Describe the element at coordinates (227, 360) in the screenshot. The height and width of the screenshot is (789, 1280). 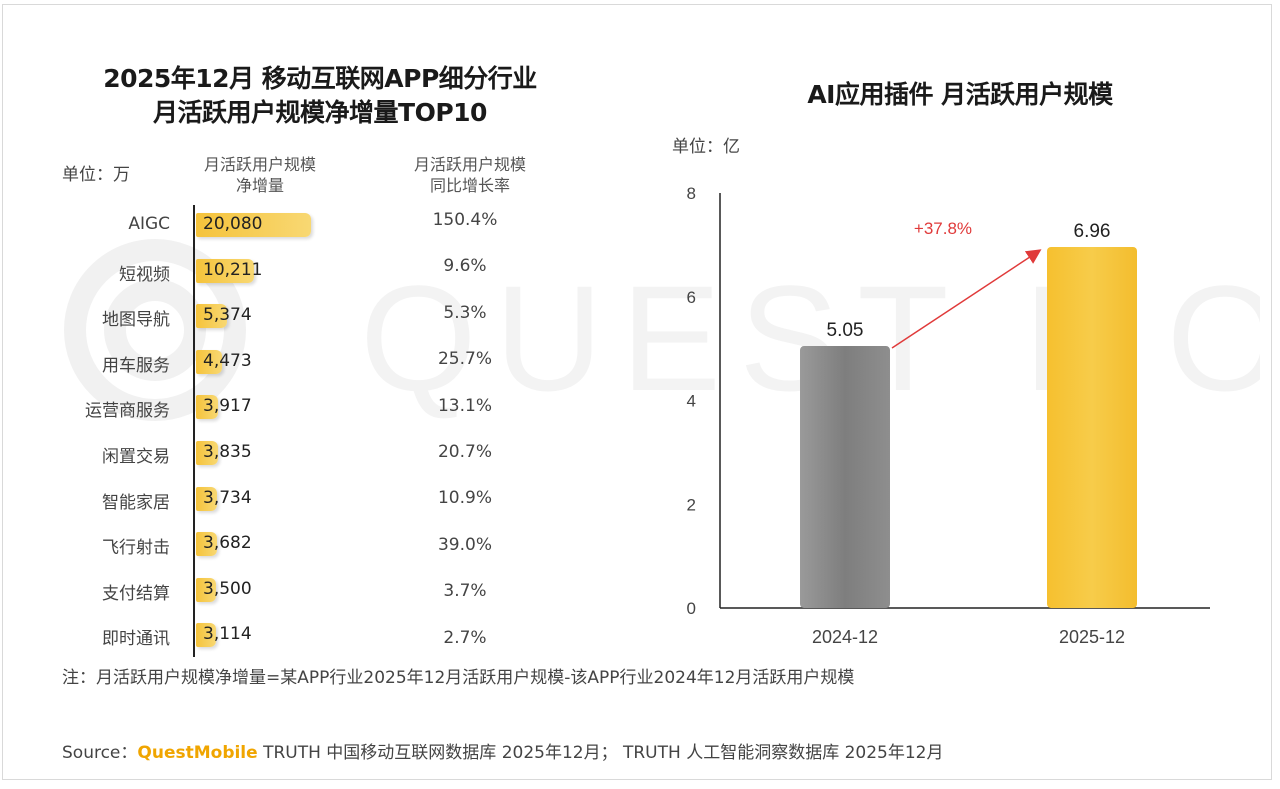
I see `bar-value-label: 4,473` at that location.